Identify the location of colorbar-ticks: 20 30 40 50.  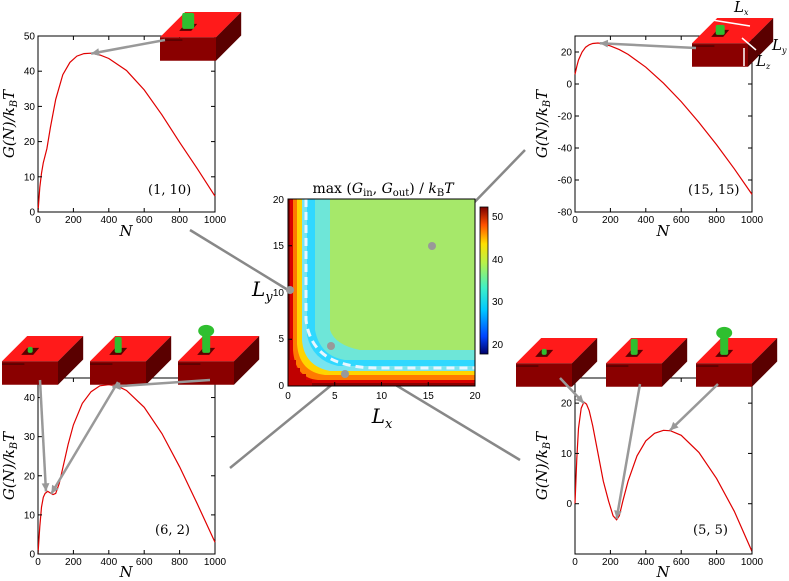
(498, 281).